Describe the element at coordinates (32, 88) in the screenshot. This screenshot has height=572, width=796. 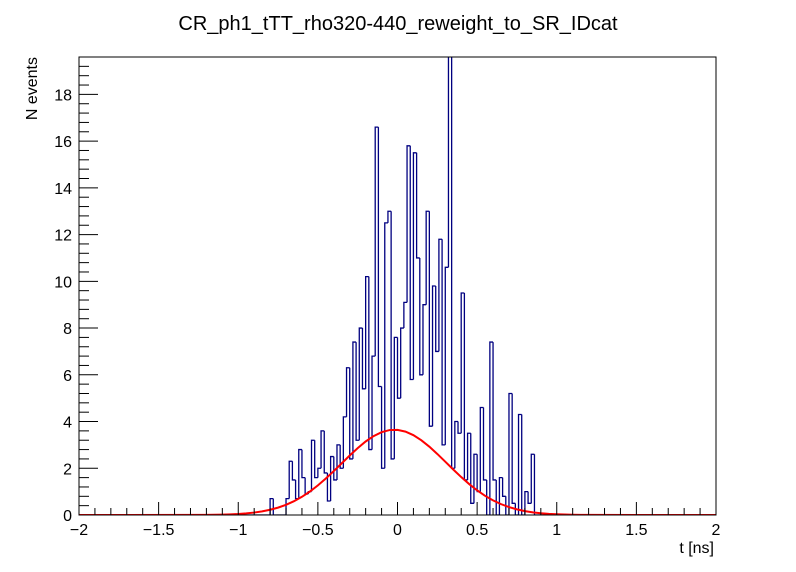
I see `y-axis-label: N events` at that location.